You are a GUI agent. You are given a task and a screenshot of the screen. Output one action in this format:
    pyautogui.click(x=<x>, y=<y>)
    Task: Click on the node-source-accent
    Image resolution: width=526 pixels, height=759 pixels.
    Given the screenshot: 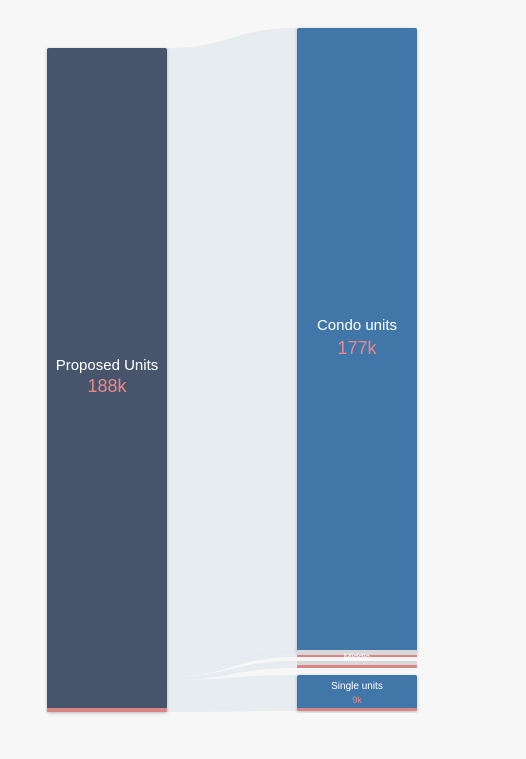 What is the action you would take?
    pyautogui.click(x=107, y=710)
    